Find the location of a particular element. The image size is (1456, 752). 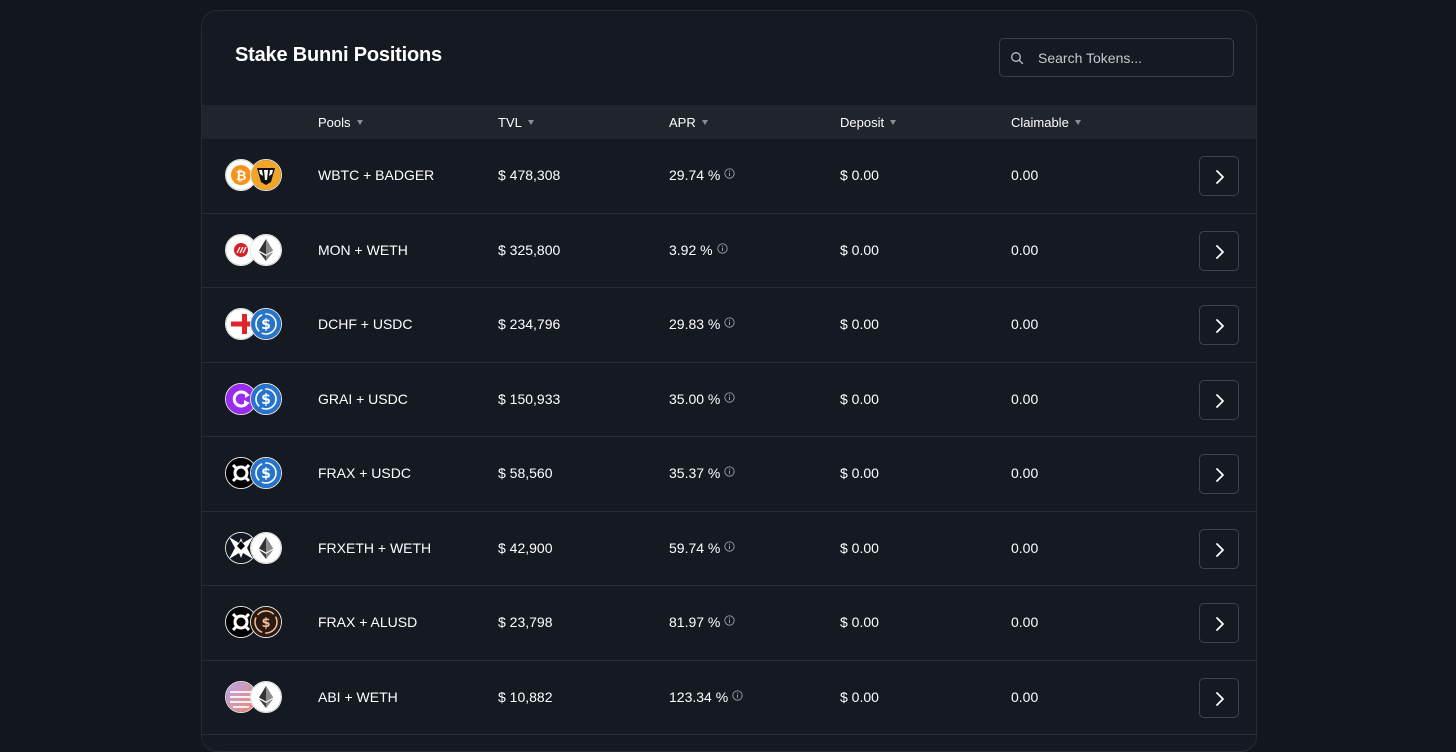

table-row: FRXETH + WETH $ 42,900 59.74 % $ 0.00 0.00 is located at coordinates (729, 549).